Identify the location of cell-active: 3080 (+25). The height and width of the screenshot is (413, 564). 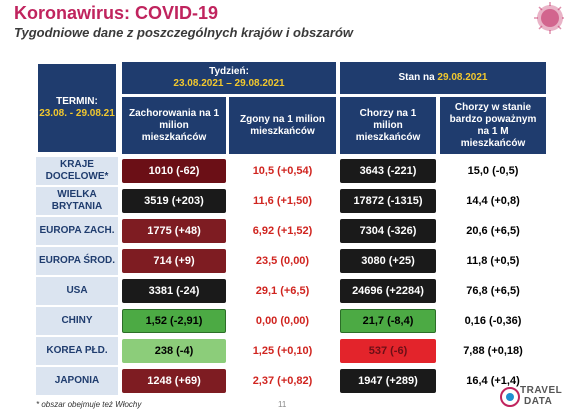
(388, 261).